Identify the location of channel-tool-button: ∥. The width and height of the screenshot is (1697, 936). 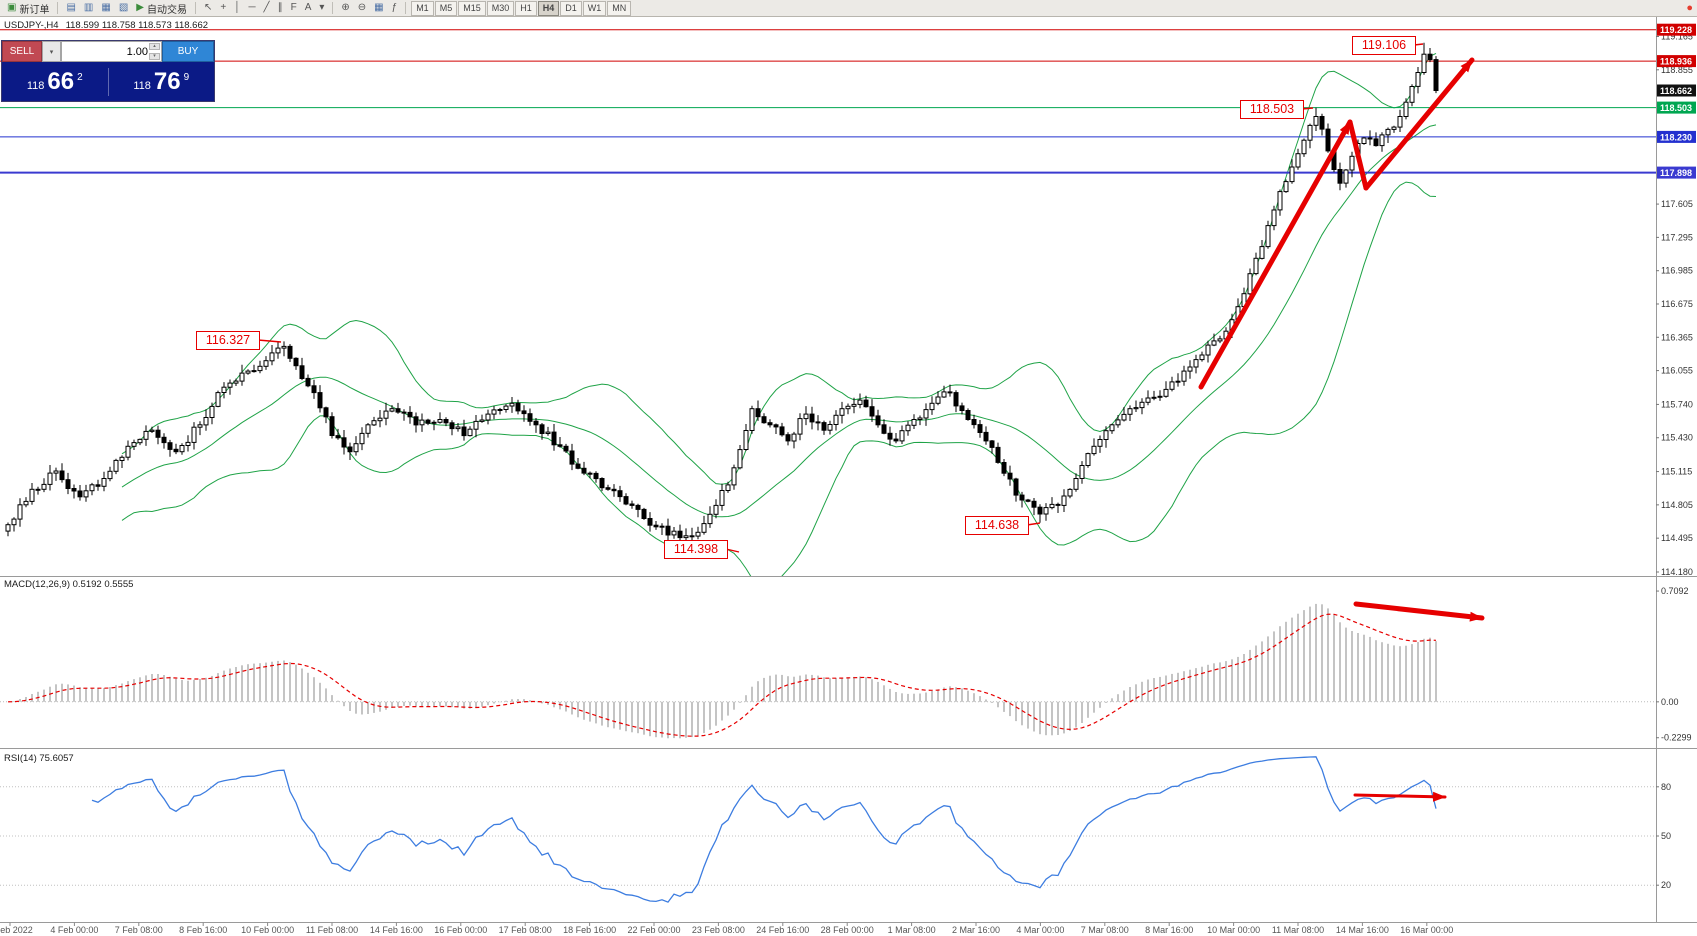
(280, 8).